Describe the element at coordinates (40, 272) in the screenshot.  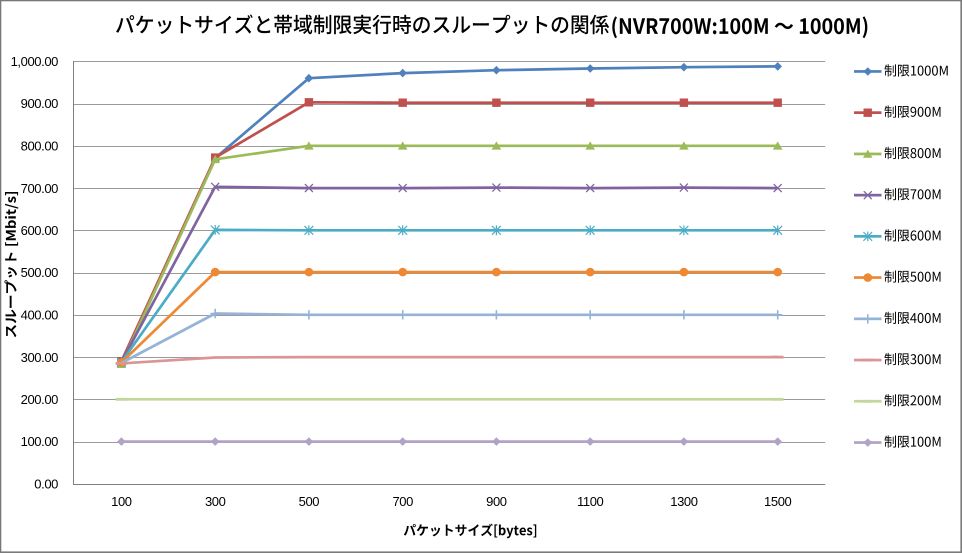
I see `svg-text: 500.00` at that location.